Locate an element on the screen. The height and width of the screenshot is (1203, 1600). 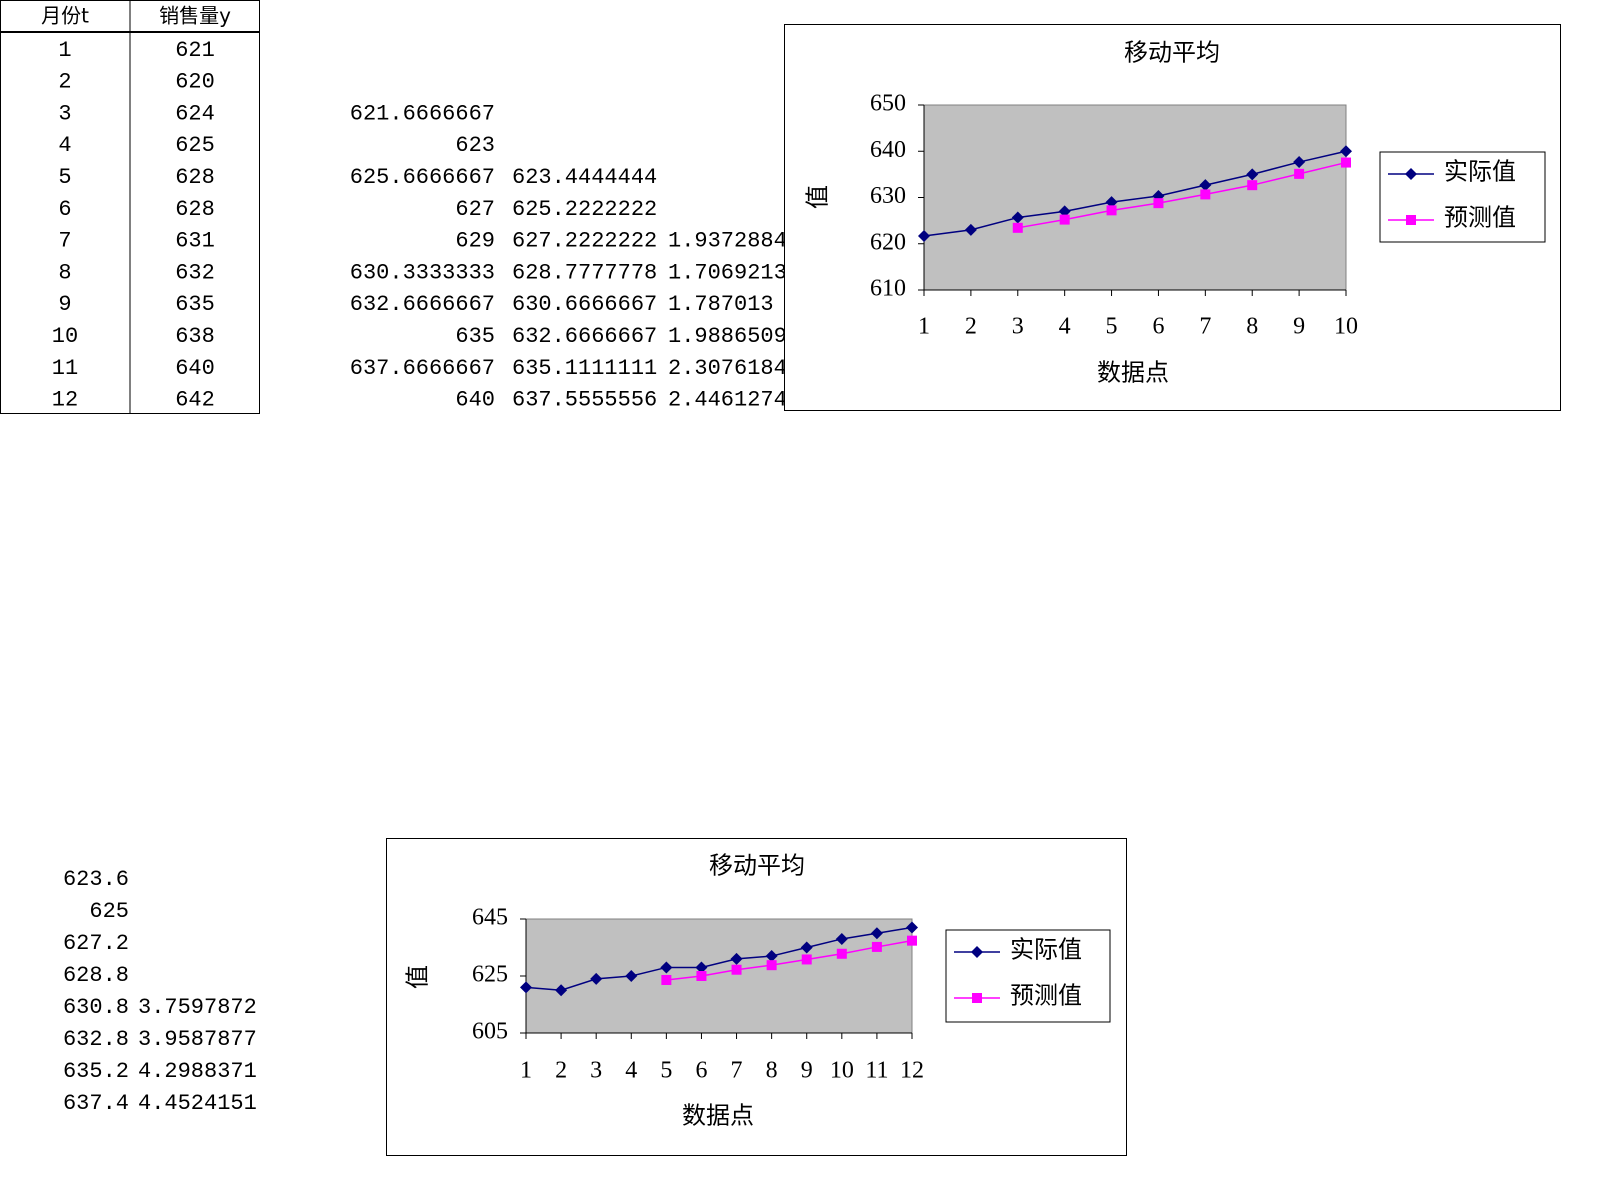
legend-label: 预测值 is located at coordinates (1480, 218).